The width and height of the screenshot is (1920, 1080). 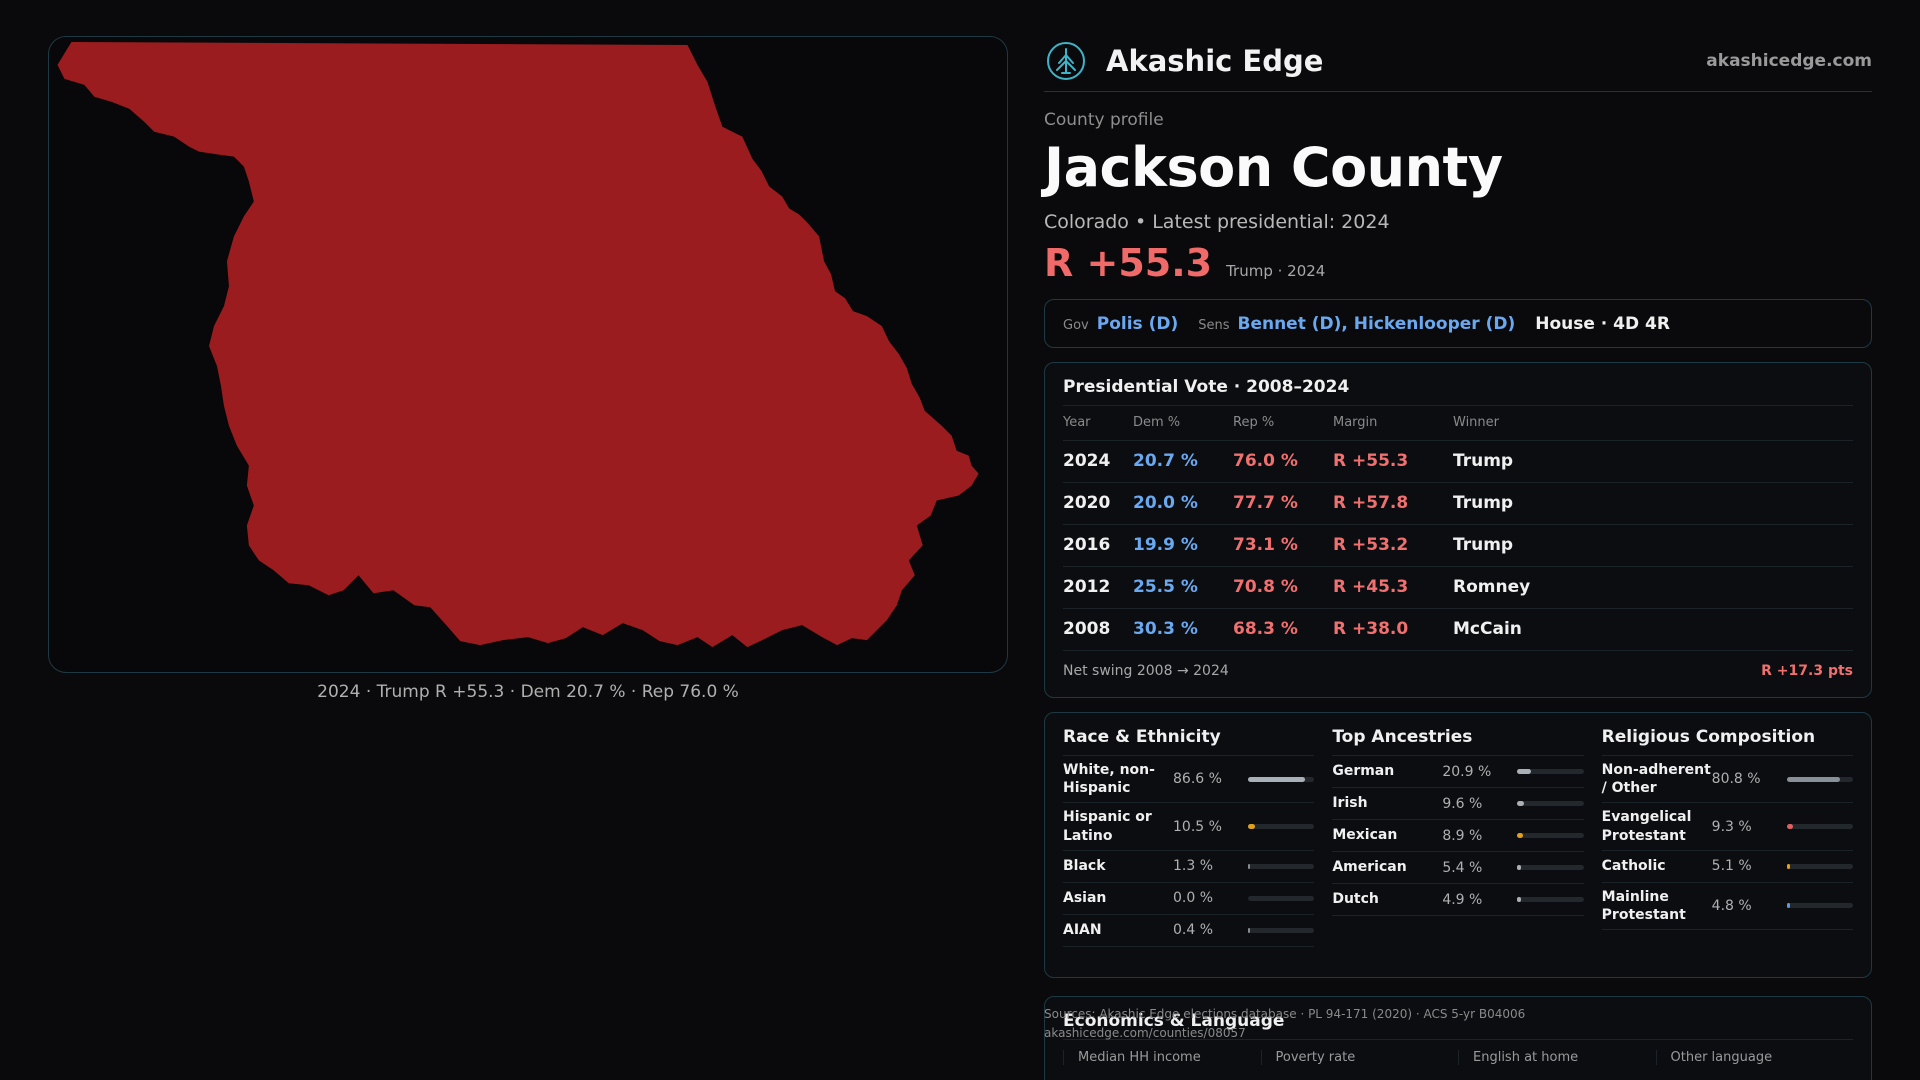 I want to click on list-item: Black 1.3 %, so click(x=1189, y=867).